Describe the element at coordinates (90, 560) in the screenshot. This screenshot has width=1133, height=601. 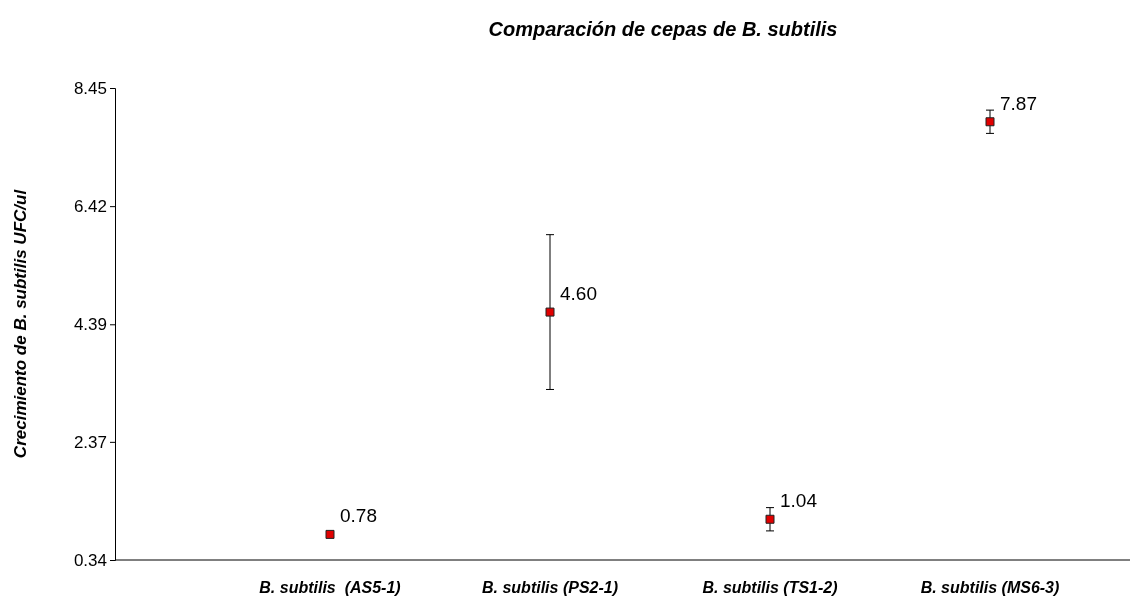
I see `y-tick-label: 0.34` at that location.